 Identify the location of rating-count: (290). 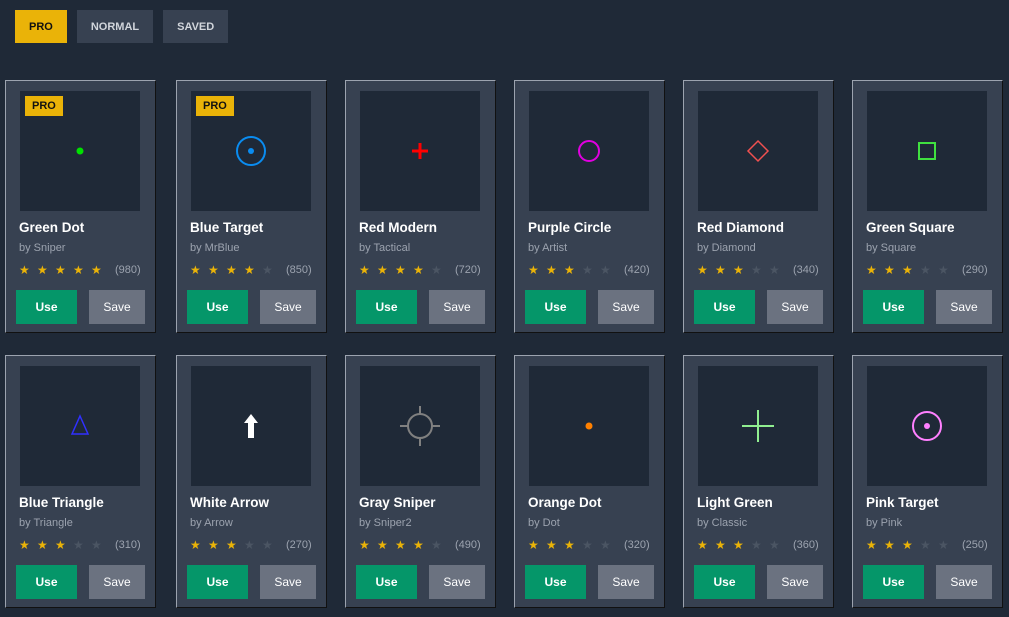
(975, 270).